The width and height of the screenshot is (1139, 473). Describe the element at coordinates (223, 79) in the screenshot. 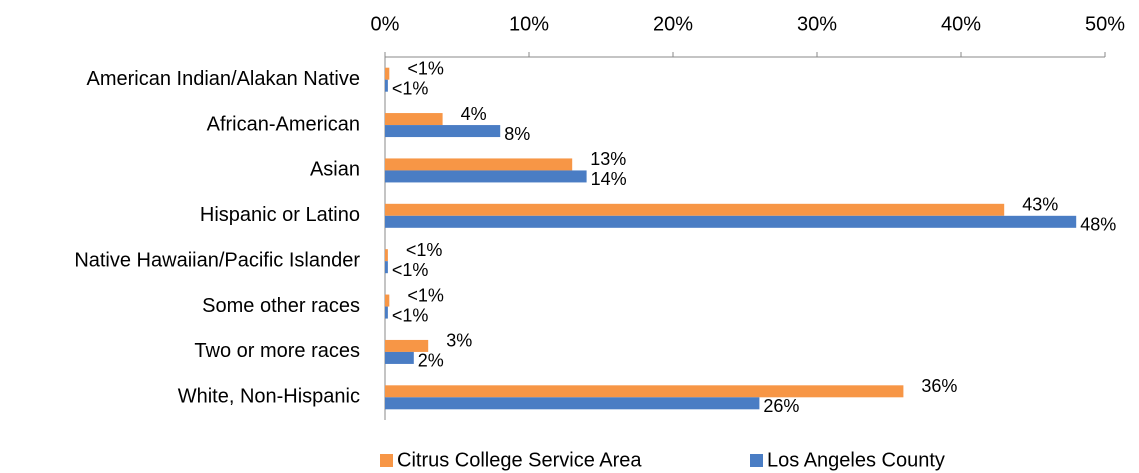

I see `category-label: American Indian/Alakan Native` at that location.